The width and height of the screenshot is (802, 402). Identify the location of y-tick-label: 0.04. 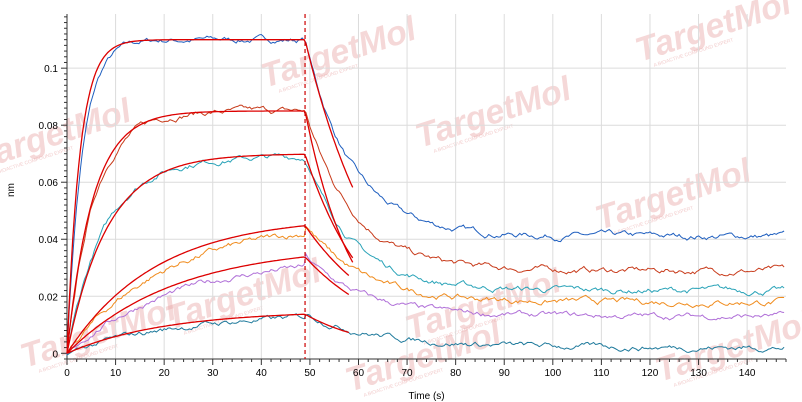
(49, 240).